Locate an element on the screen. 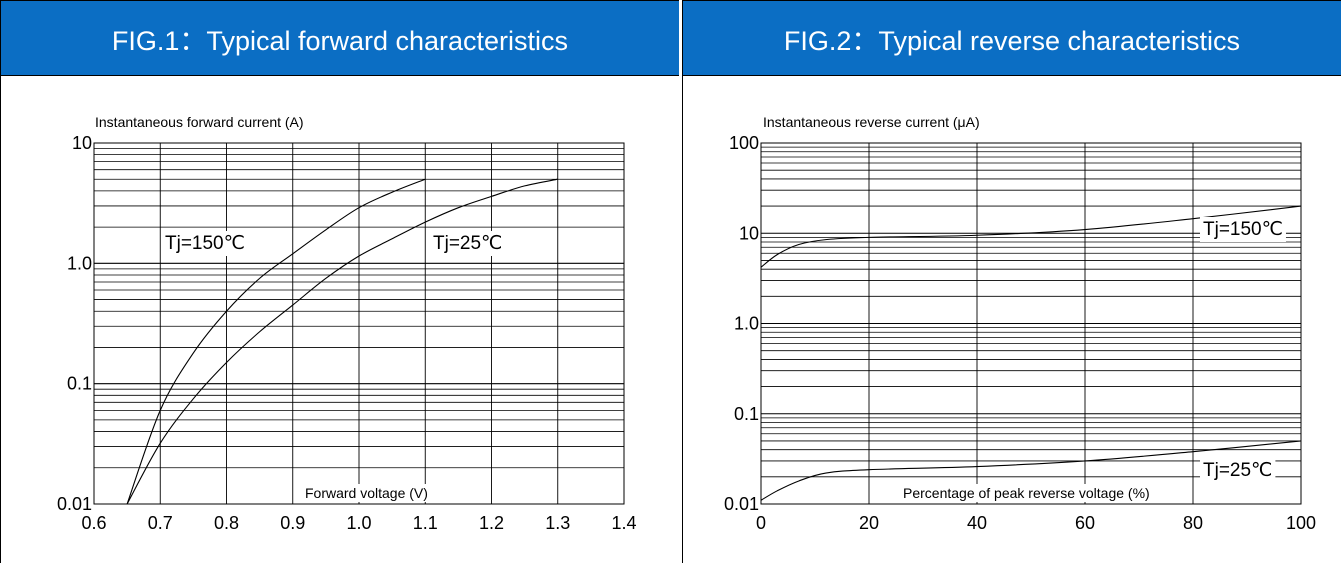 Image resolution: width=1341 pixels, height=564 pixels. y-tick-label: 100 is located at coordinates (744, 143).